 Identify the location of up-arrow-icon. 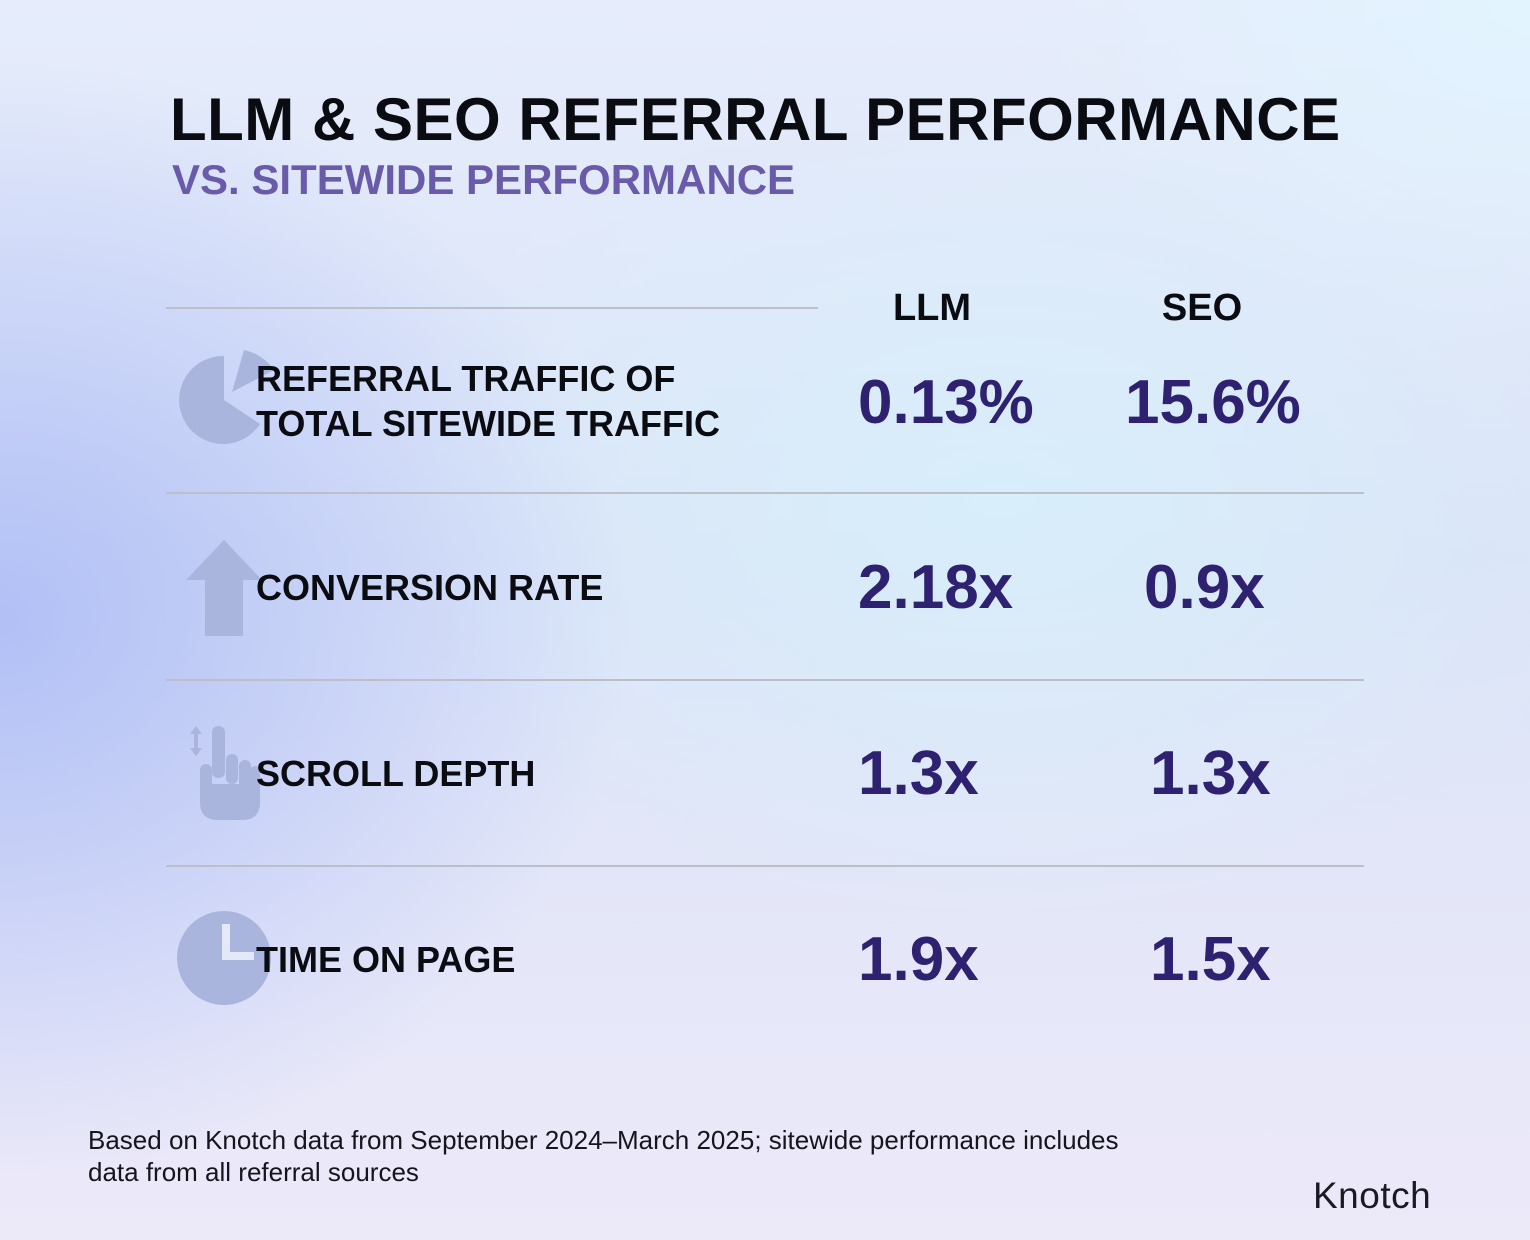
(224, 588).